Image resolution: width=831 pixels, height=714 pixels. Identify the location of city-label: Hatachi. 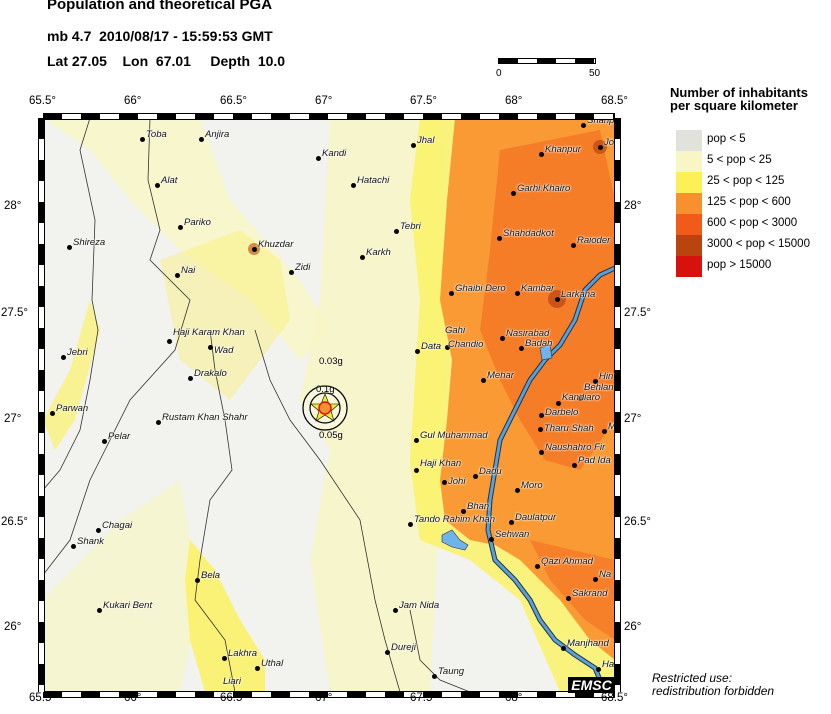
(373, 180).